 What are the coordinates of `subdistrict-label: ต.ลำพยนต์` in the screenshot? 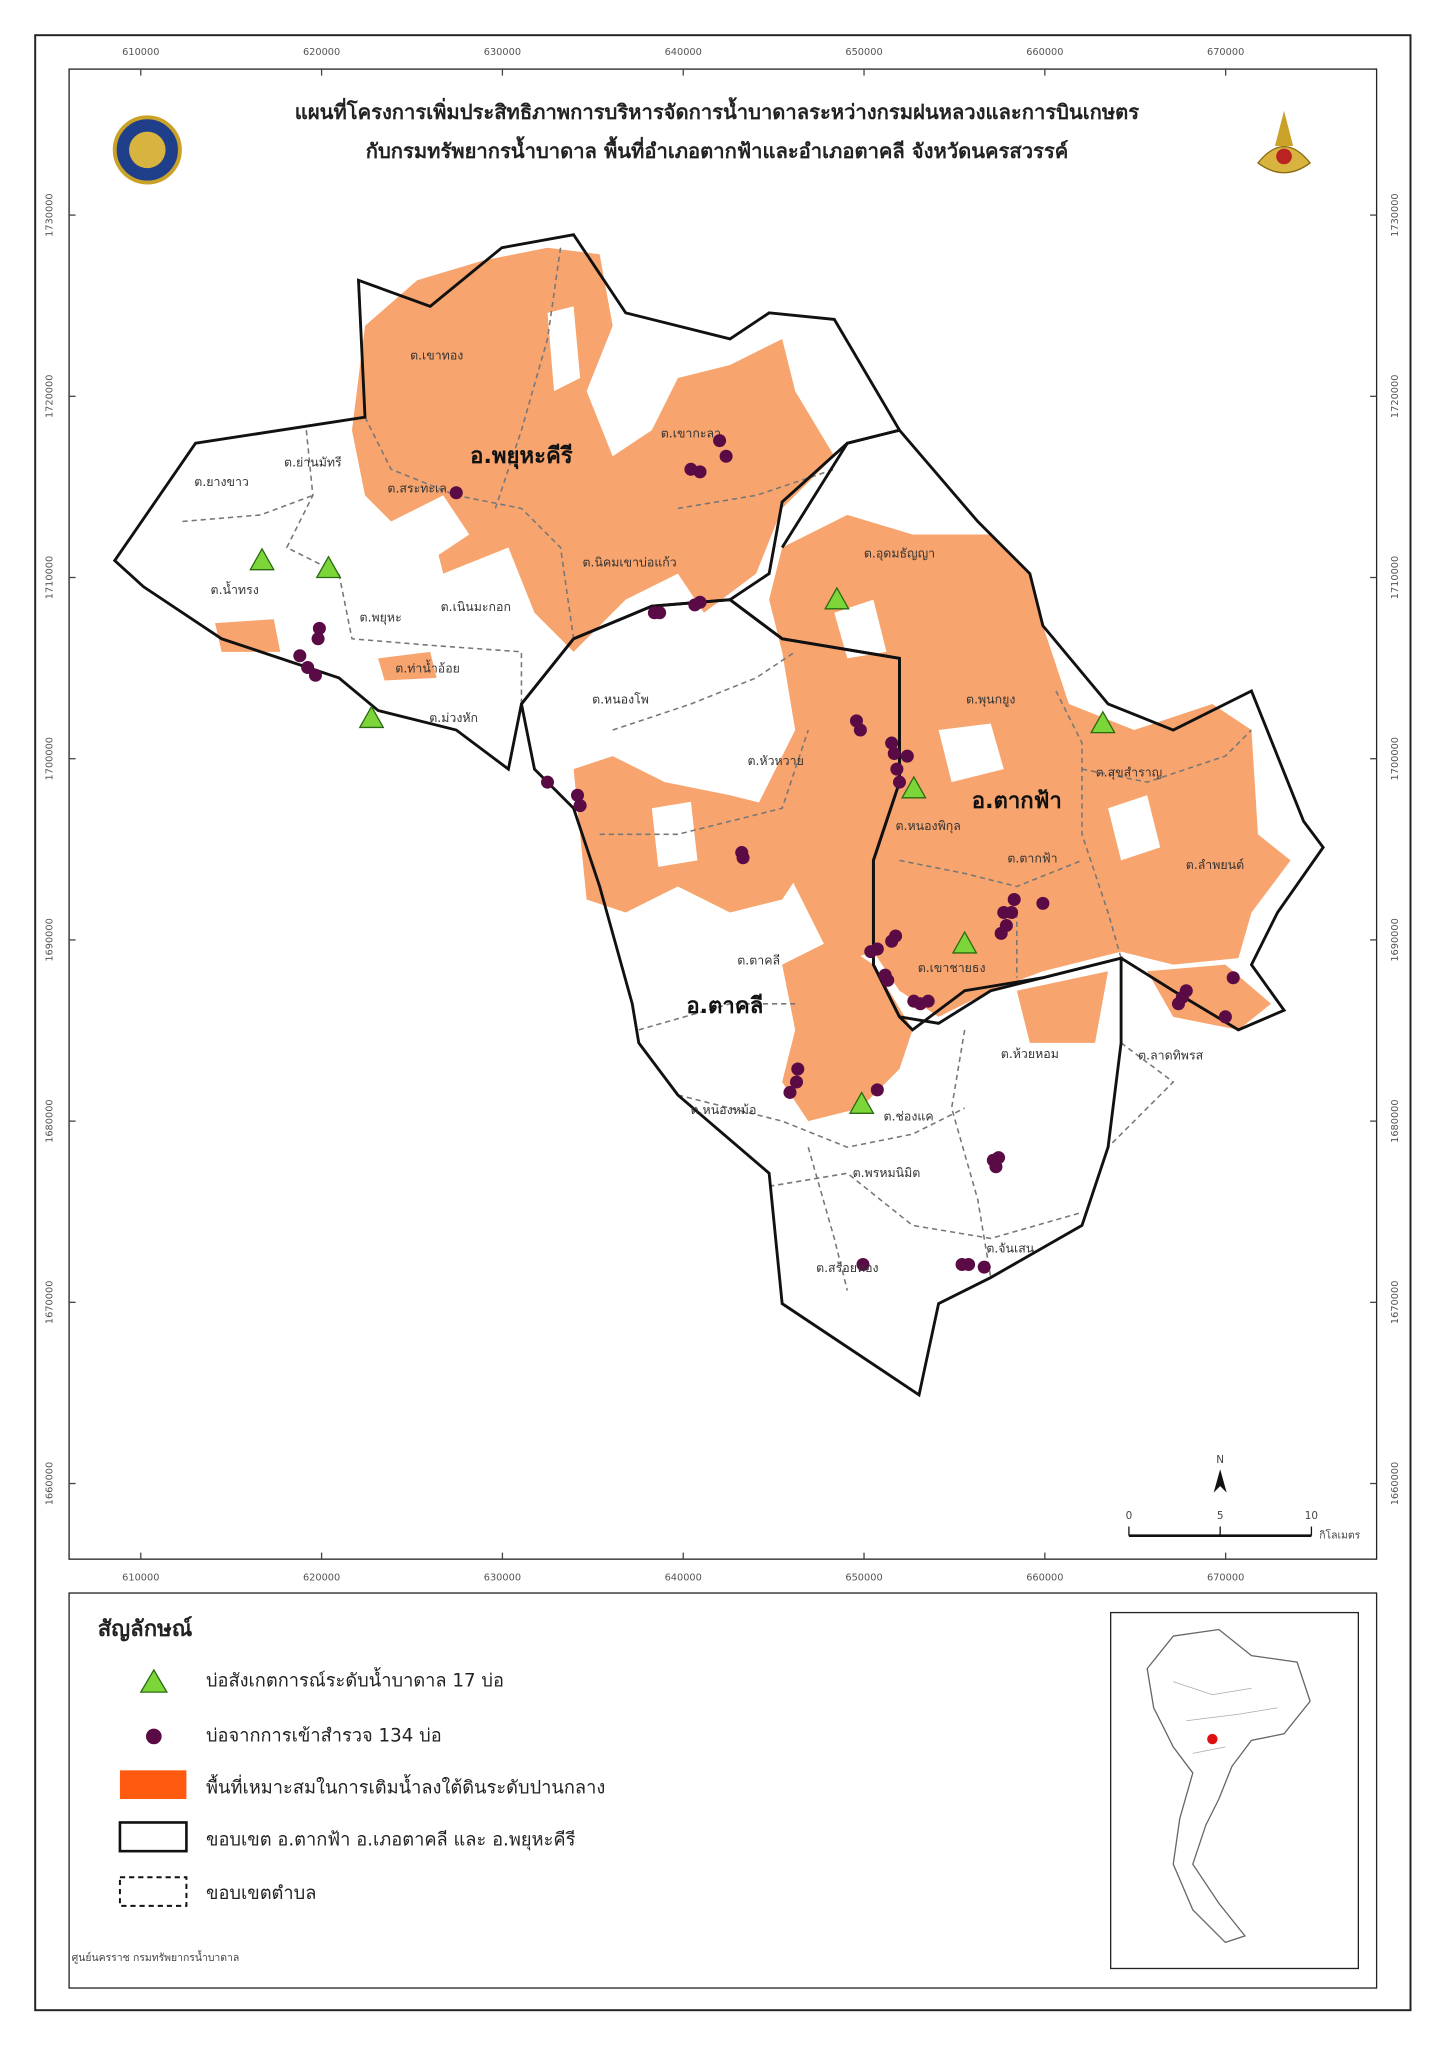 It's located at (1215, 865).